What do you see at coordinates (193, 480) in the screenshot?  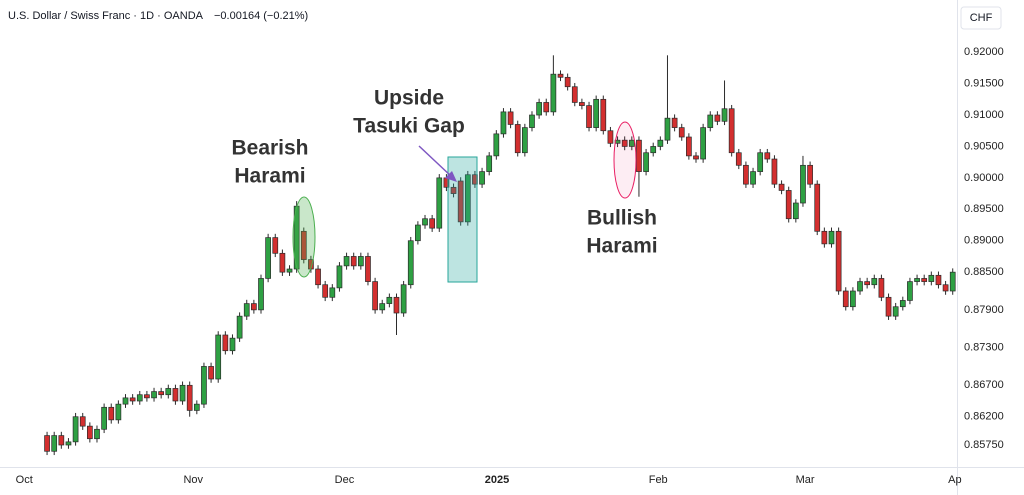 I see `x-tick-label: Nov` at bounding box center [193, 480].